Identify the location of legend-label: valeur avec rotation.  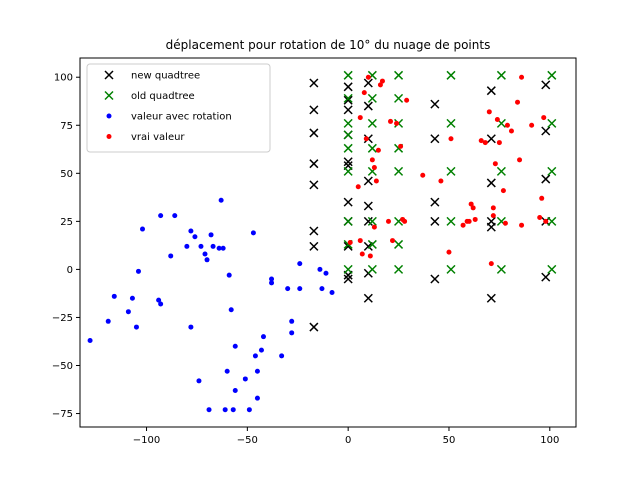
(181, 117).